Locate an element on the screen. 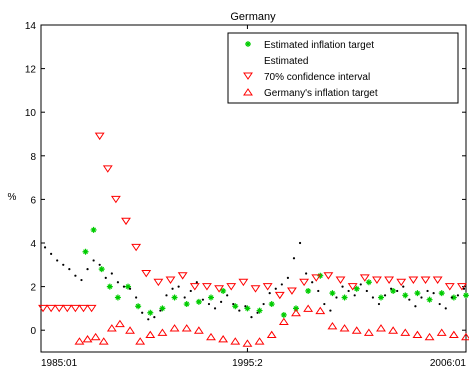  legend-label: Germany's inflation target is located at coordinates (321, 93).